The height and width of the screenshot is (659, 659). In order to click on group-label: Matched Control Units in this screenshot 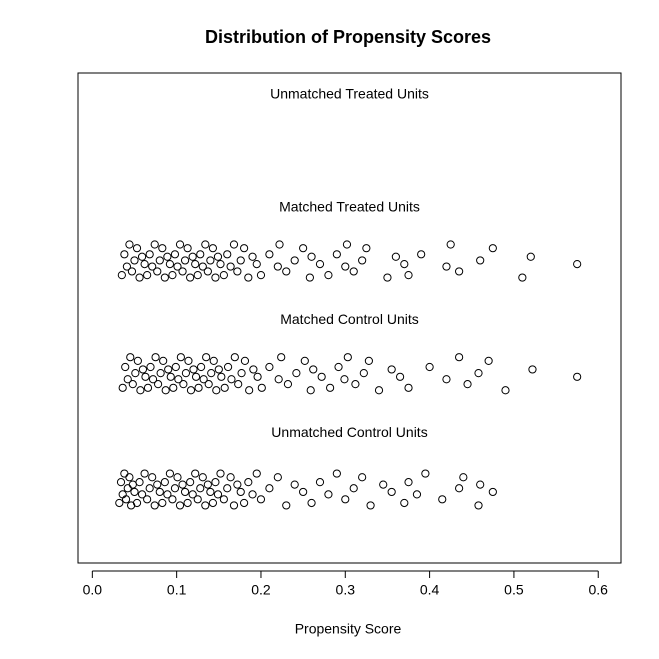, I will do `click(349, 319)`.